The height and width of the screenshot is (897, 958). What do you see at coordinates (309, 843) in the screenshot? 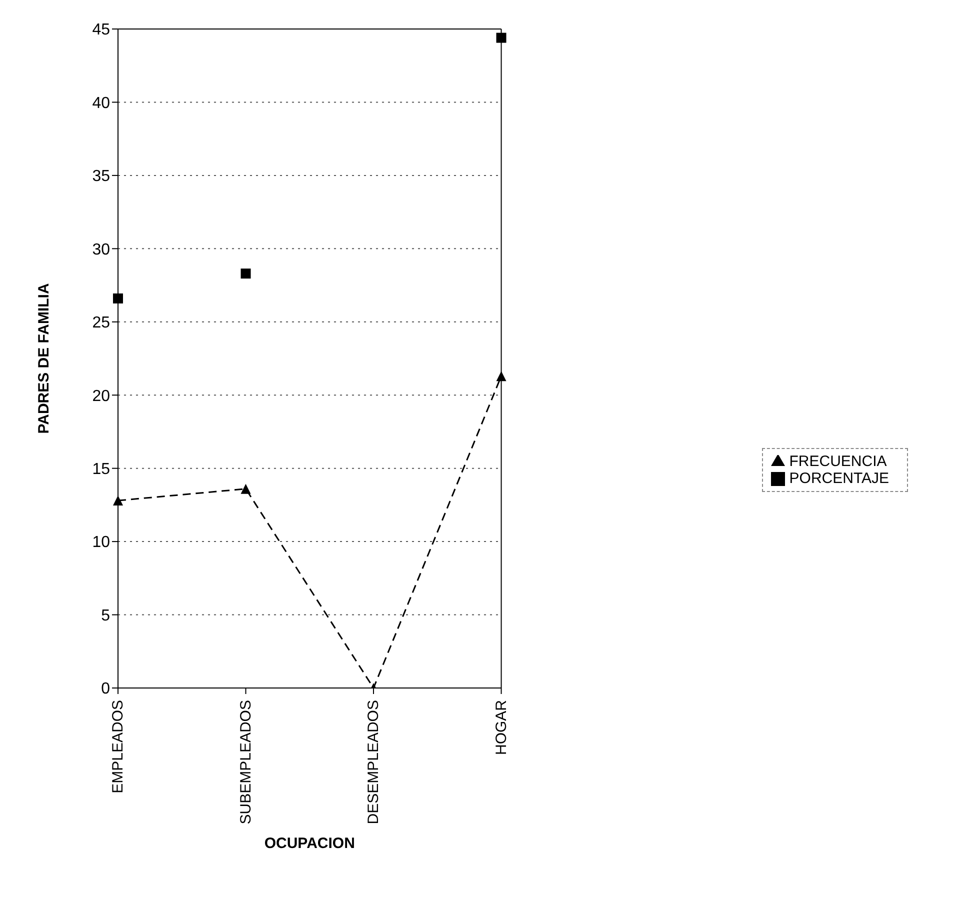
I see `x-axis-title: OCUPACION` at bounding box center [309, 843].